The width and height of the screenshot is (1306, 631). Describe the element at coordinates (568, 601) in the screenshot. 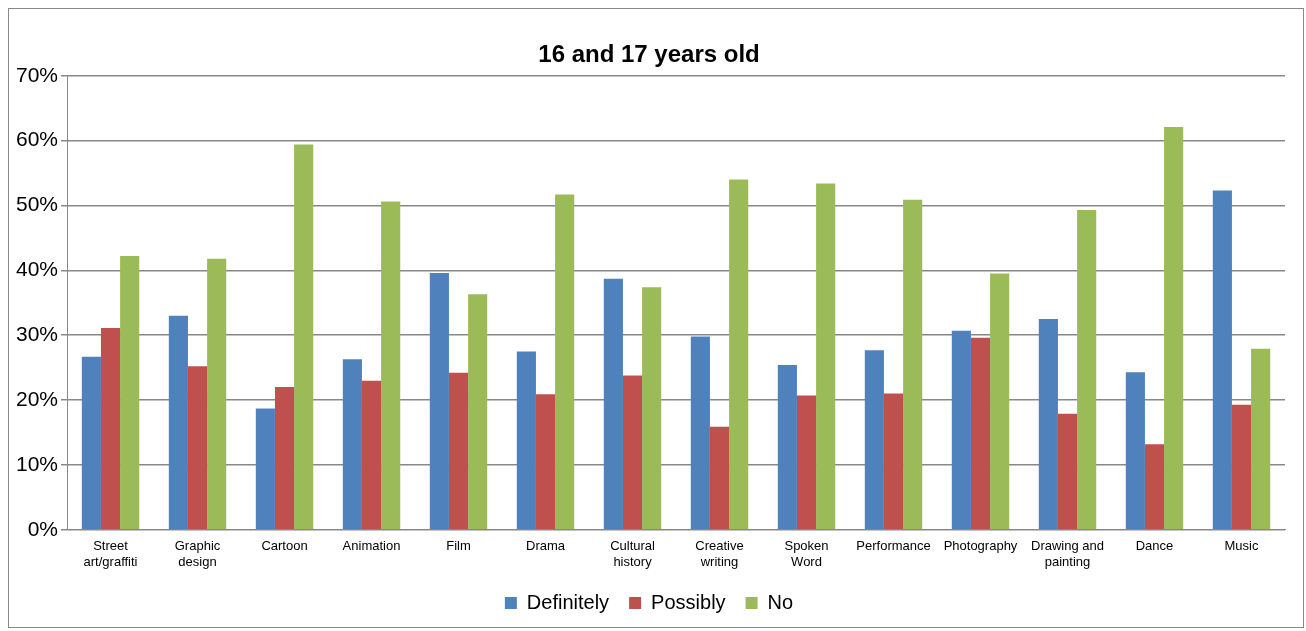

I see `legend-label: Definitely` at that location.